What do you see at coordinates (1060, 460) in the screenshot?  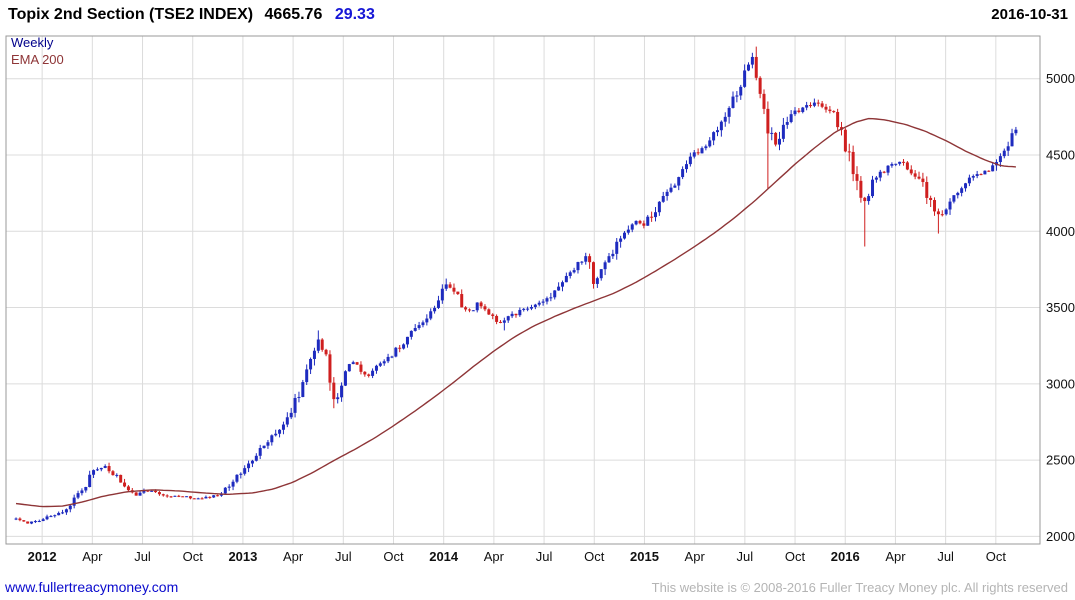 I see `y-axis-label: 2500` at bounding box center [1060, 460].